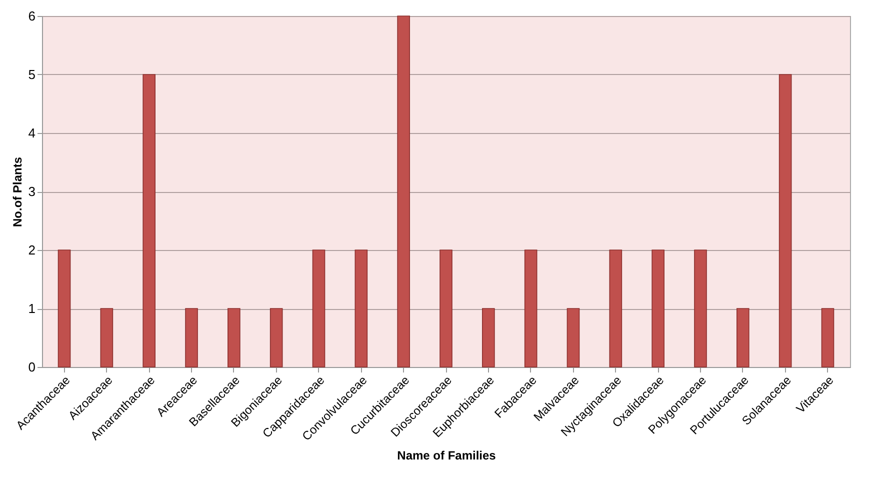 This screenshot has width=878, height=485. I want to click on x-axis-title: Name of Families, so click(446, 455).